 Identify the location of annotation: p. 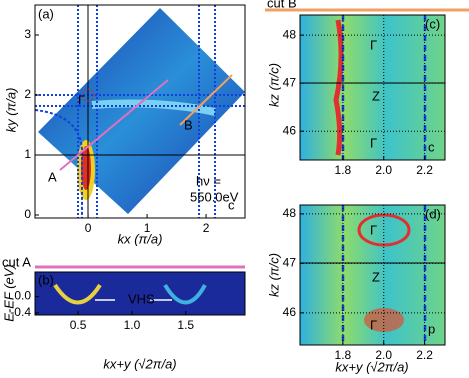
(431, 328).